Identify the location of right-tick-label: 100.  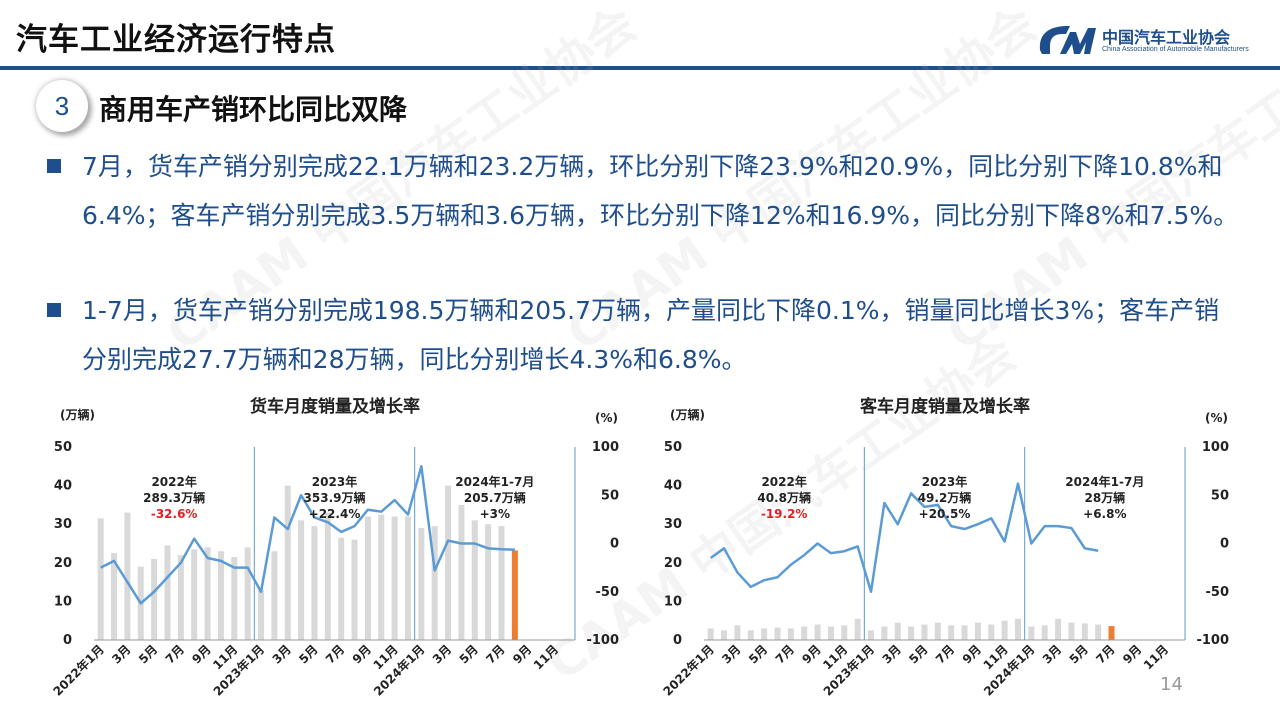
(605, 447).